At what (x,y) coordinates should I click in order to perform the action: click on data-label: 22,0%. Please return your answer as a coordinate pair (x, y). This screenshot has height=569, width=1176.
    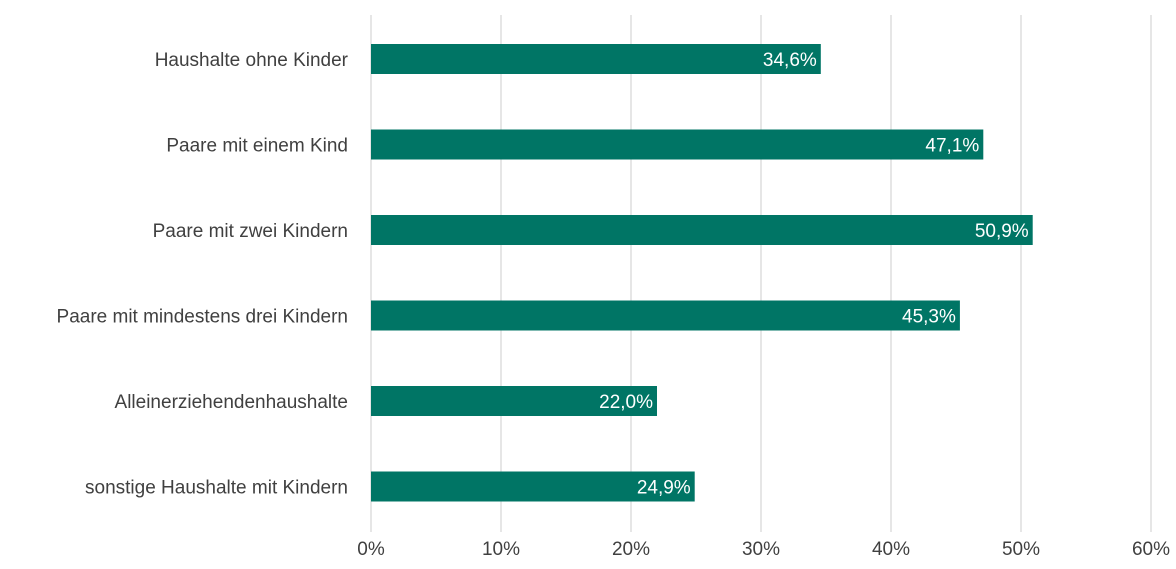
    Looking at the image, I should click on (626, 402).